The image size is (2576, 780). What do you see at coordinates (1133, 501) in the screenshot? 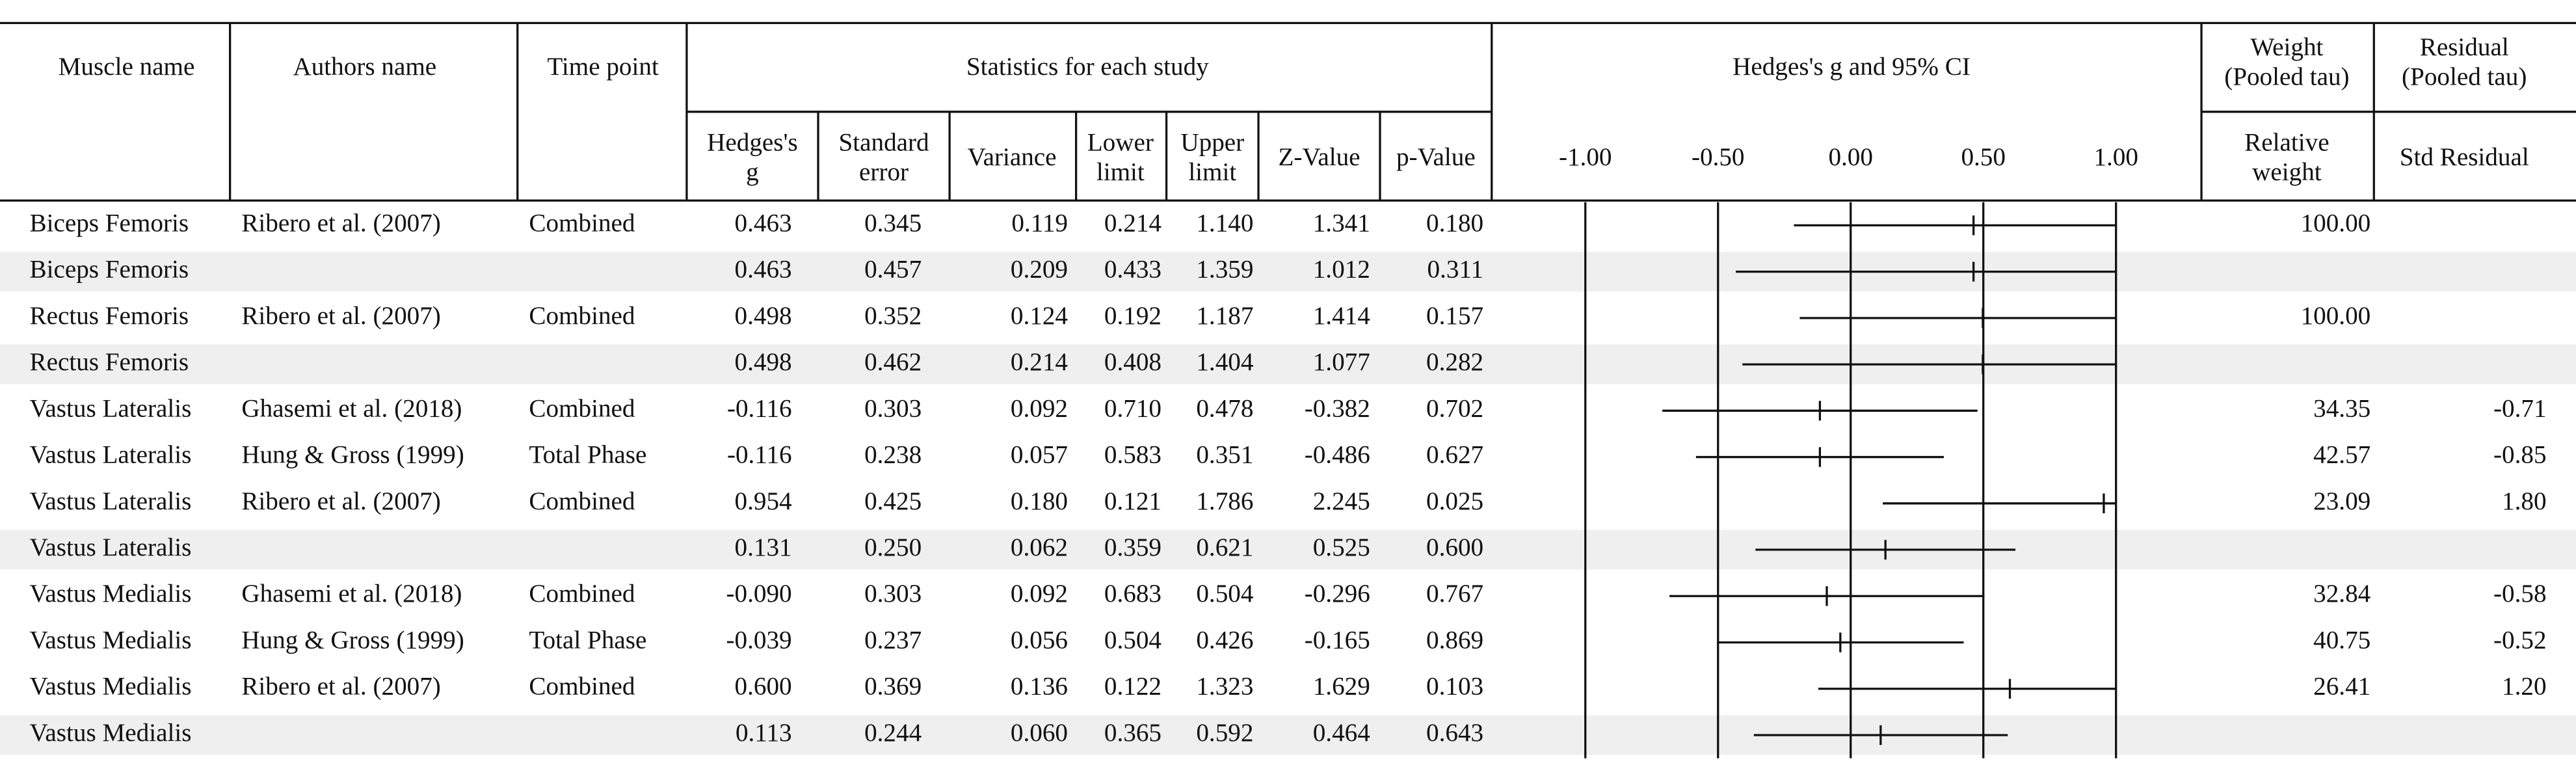
I see `stat-cell: 0.121` at bounding box center [1133, 501].